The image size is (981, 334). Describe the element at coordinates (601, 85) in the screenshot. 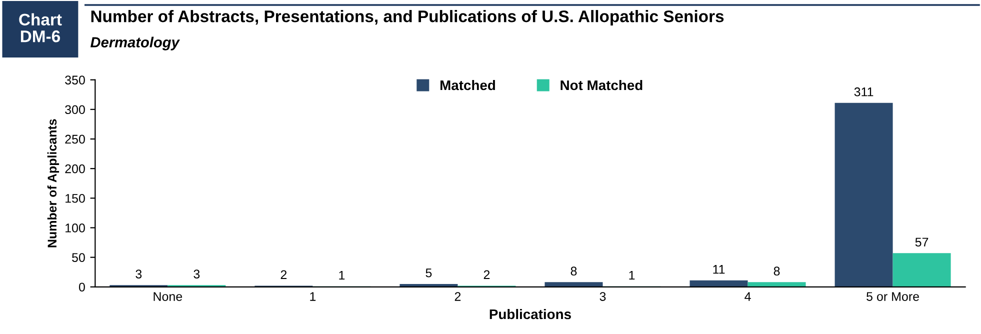

I see `legend-label: Not Matched` at that location.